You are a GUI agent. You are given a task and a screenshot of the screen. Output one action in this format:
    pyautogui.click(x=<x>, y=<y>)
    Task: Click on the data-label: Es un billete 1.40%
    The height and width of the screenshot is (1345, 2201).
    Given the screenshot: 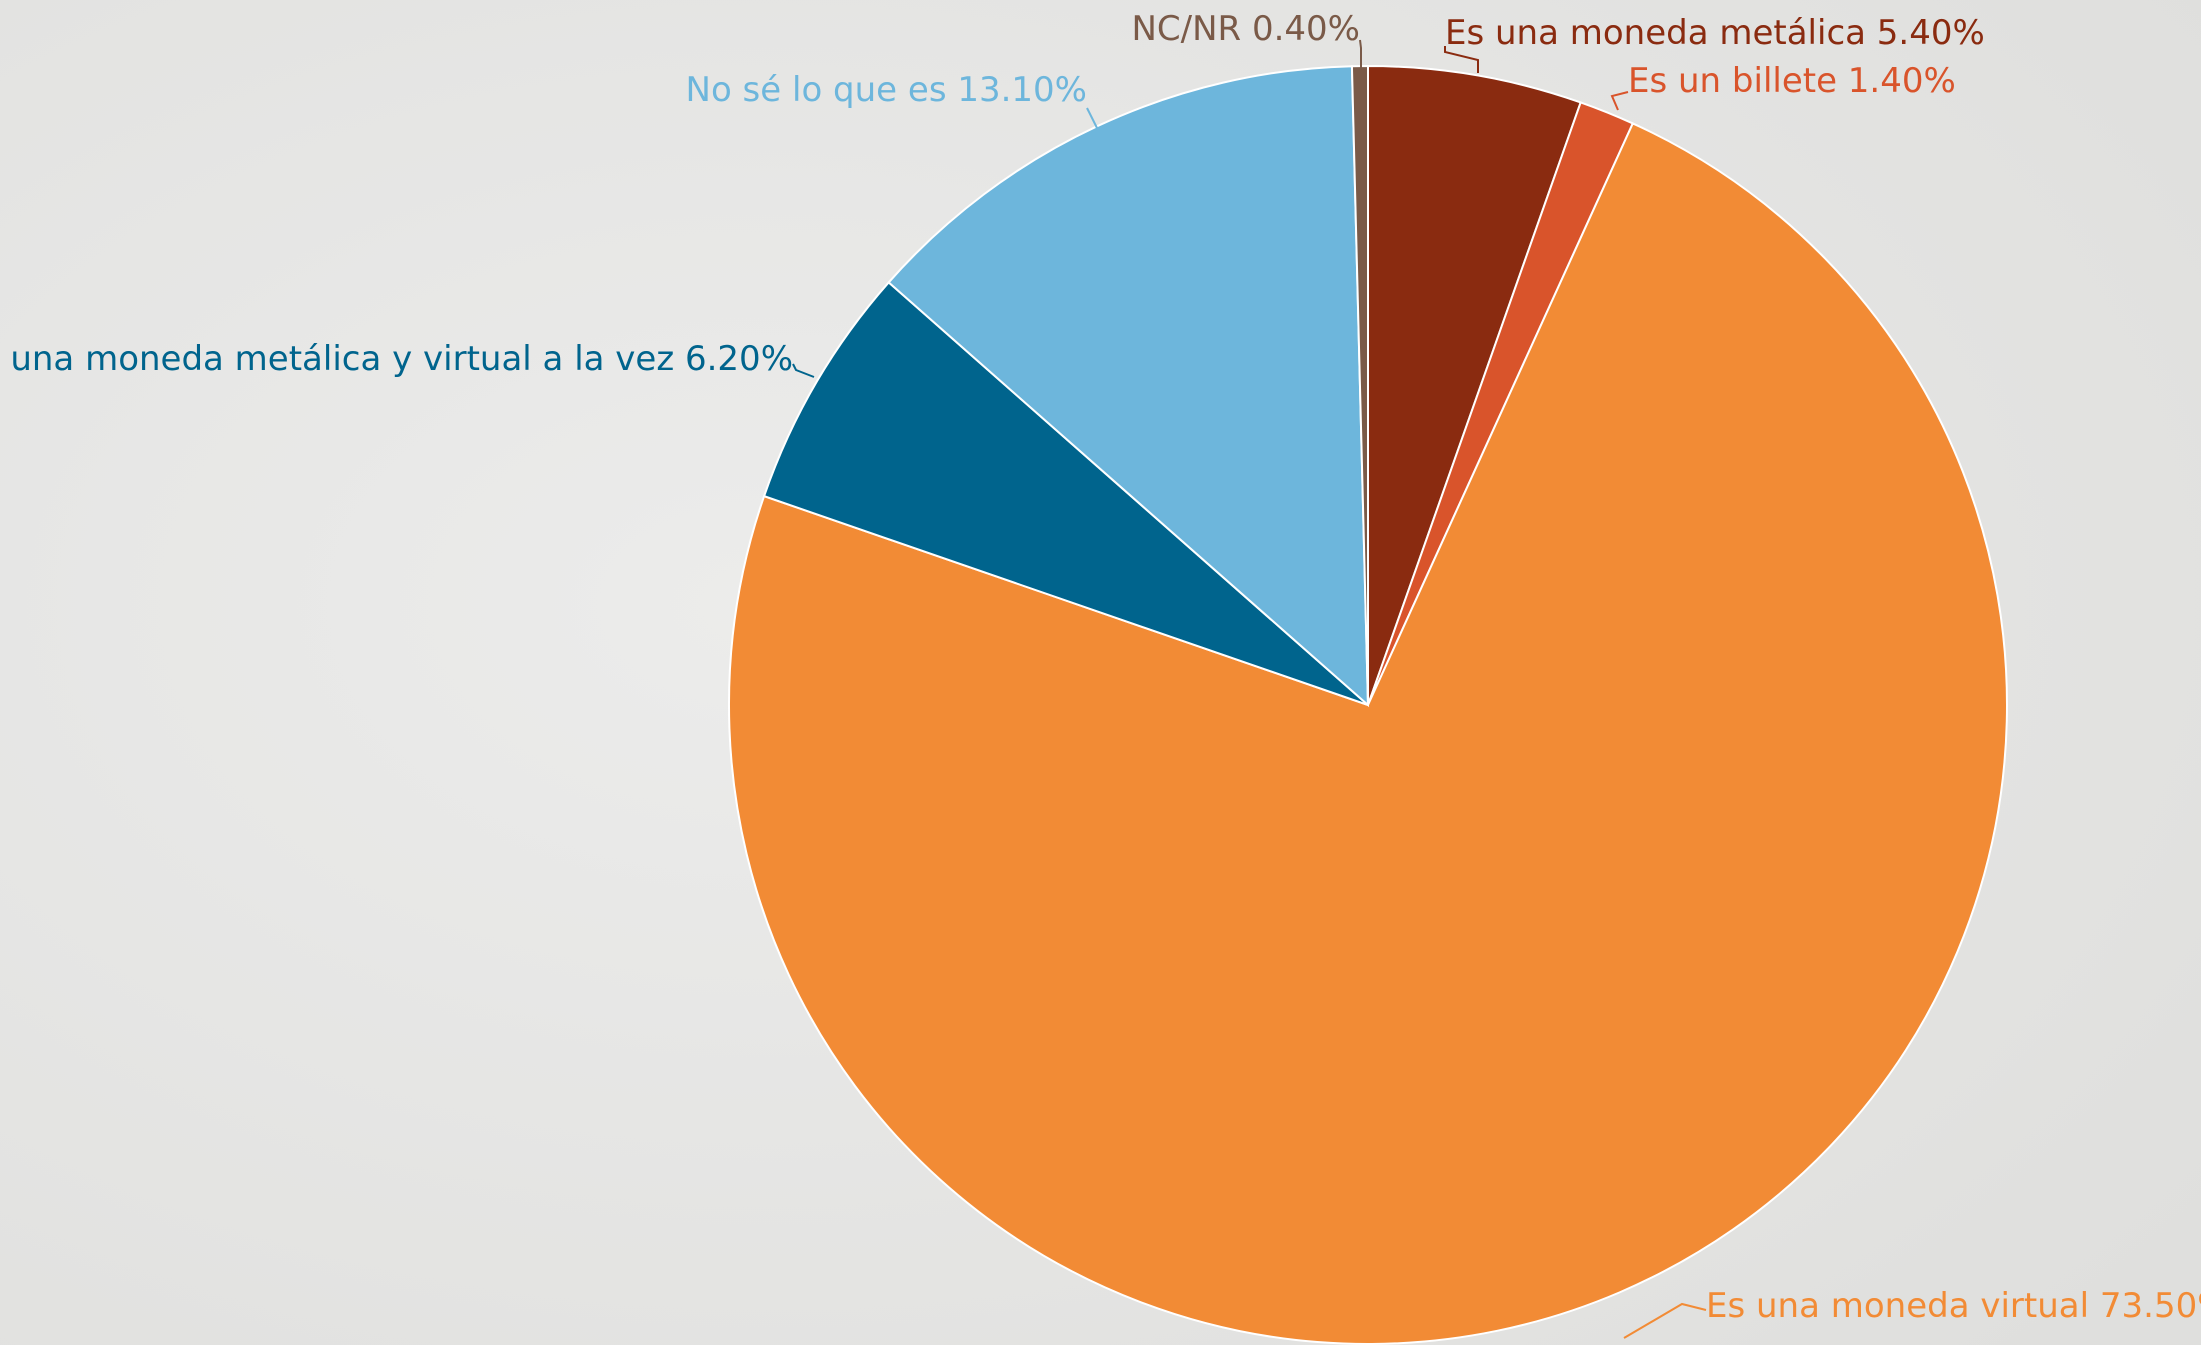 What is the action you would take?
    pyautogui.click(x=1792, y=81)
    